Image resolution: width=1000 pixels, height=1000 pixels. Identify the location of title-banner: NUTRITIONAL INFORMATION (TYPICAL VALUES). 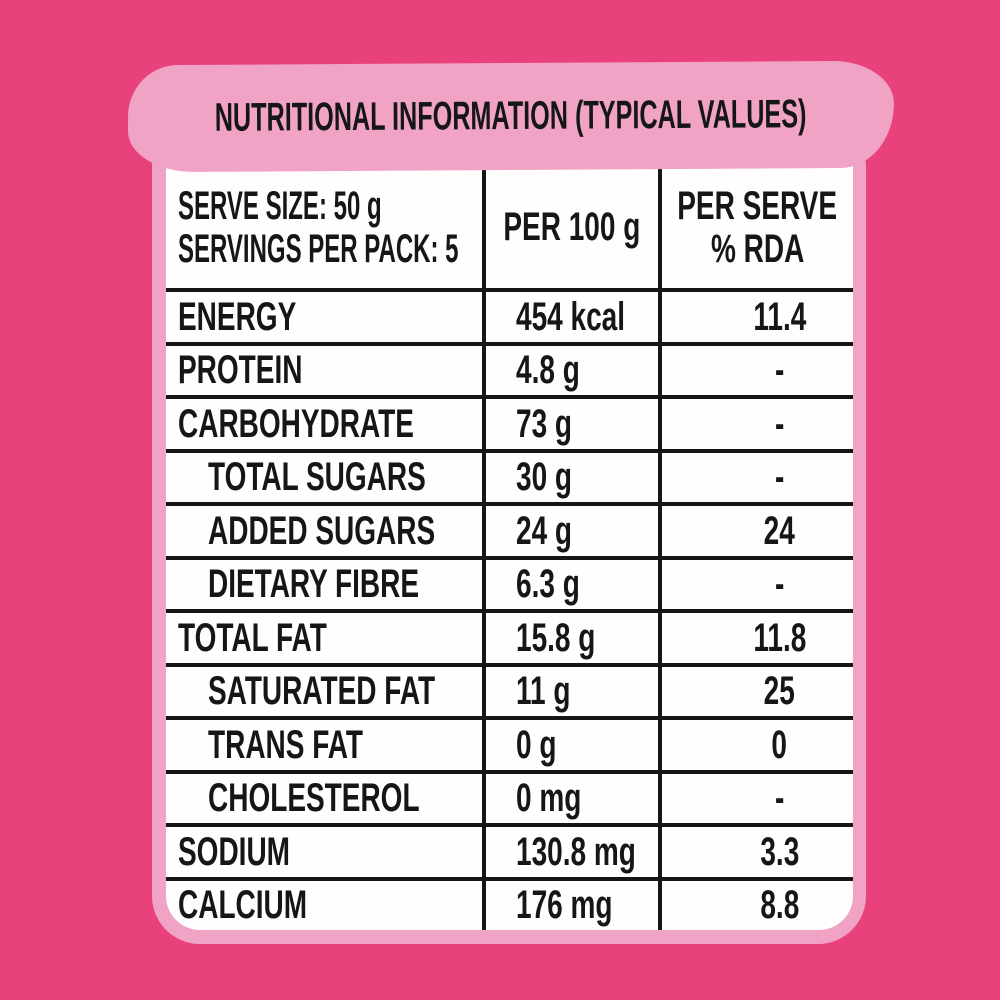
(511, 116).